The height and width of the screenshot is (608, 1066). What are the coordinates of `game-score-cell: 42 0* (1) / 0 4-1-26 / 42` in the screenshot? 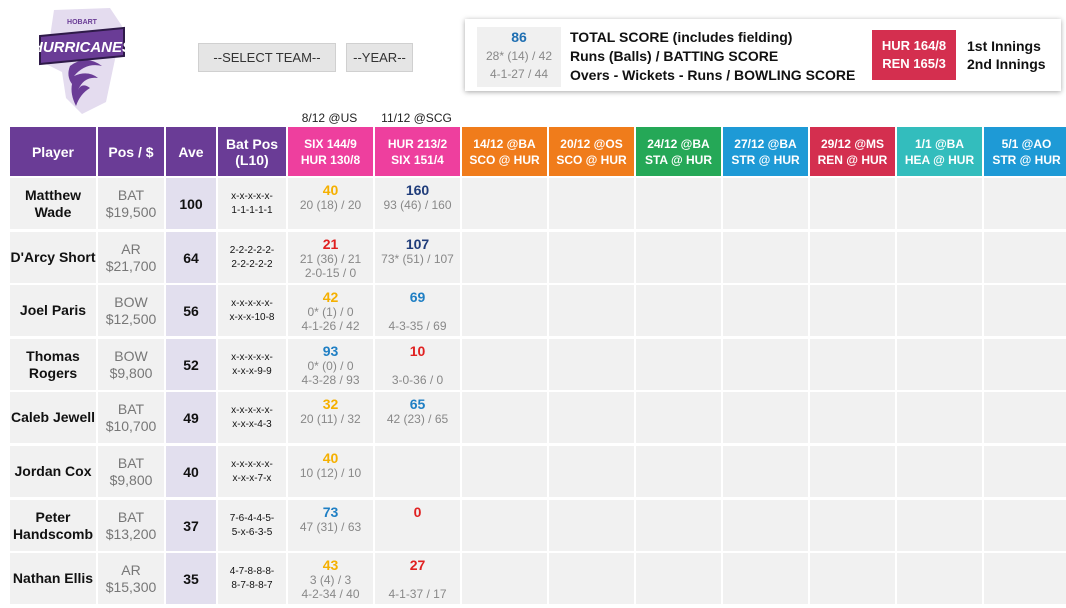 It's located at (330, 310).